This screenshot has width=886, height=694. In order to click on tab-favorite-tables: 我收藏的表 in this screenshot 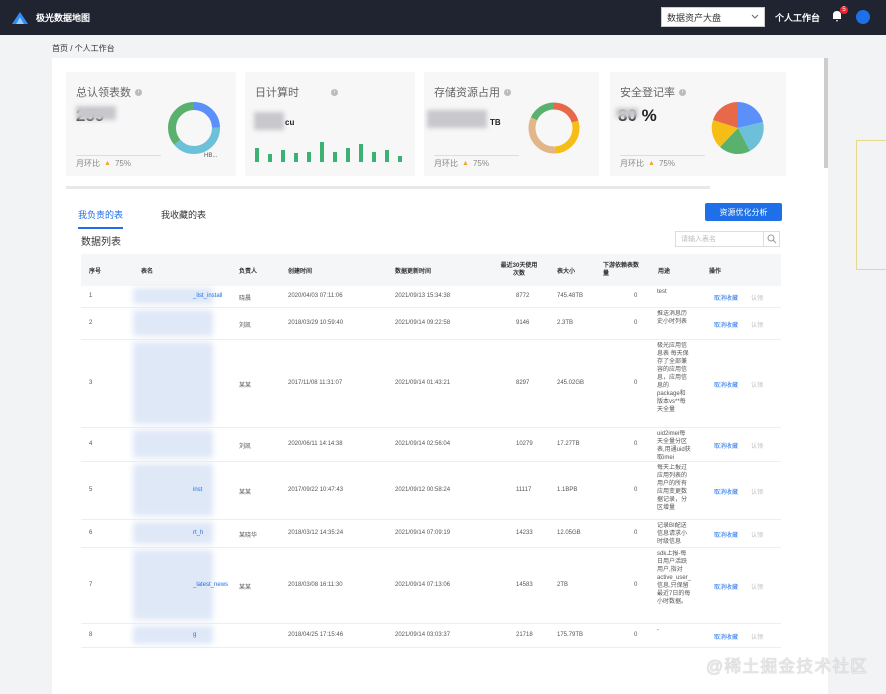, I will do `click(184, 215)`.